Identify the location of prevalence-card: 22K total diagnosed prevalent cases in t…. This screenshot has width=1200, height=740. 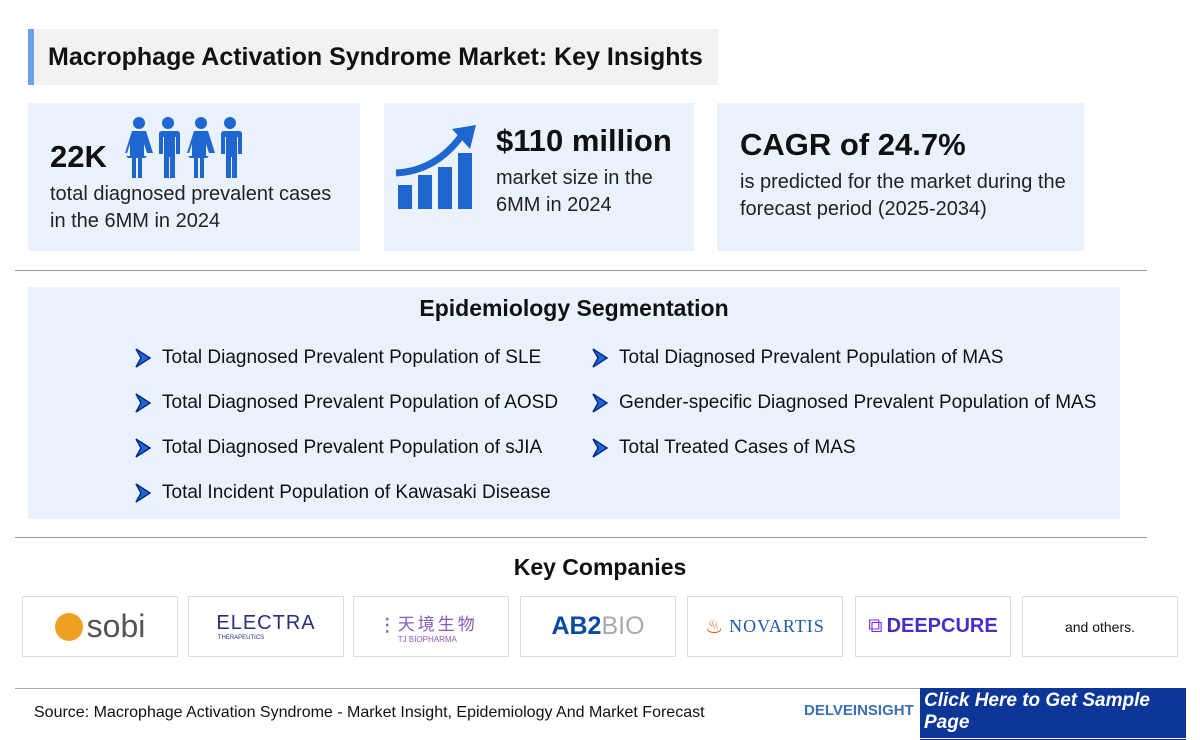
(194, 177).